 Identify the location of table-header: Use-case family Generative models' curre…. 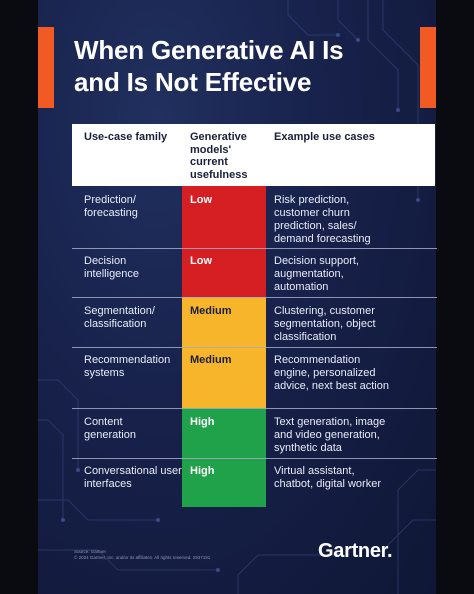
(253, 155).